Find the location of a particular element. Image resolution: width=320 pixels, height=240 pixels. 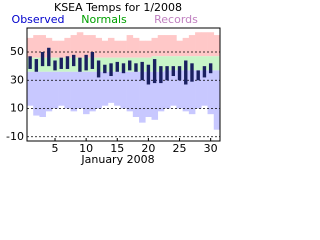

y-tick-label: 30 is located at coordinates (17, 79).